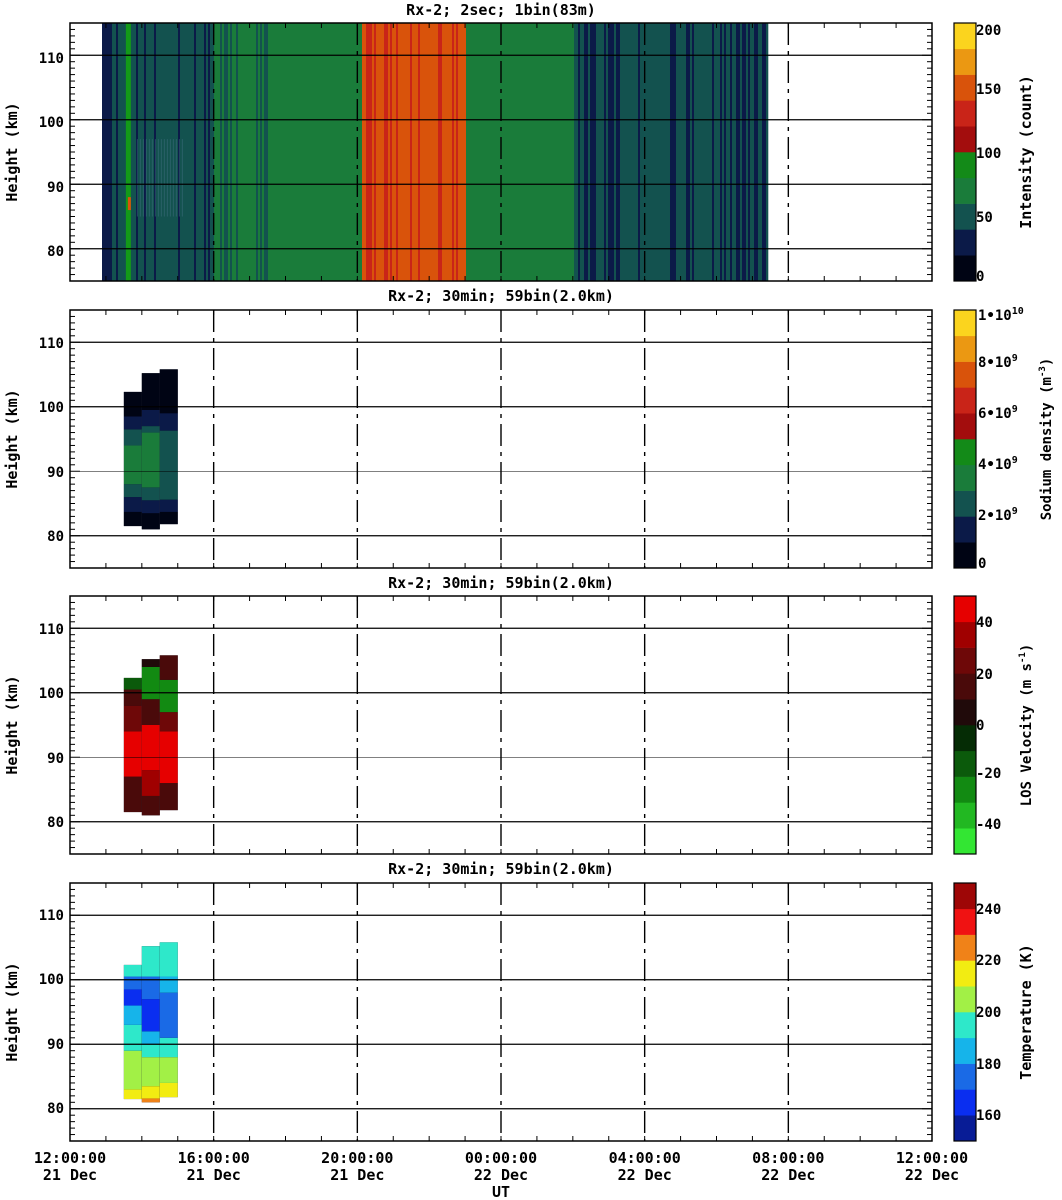 This screenshot has width=1062, height=1200. I want to click on y-axis: 80 90 100 110 Height (km), so click(33, 1012).